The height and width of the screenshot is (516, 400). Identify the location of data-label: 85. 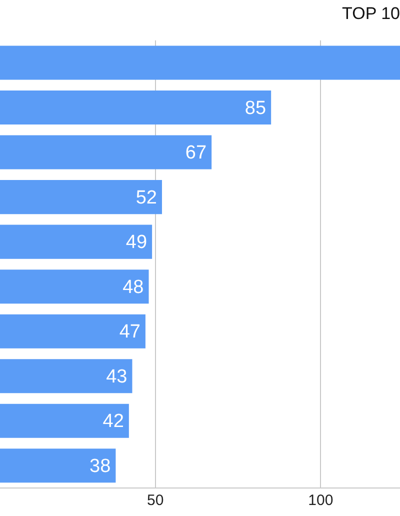
(255, 108).